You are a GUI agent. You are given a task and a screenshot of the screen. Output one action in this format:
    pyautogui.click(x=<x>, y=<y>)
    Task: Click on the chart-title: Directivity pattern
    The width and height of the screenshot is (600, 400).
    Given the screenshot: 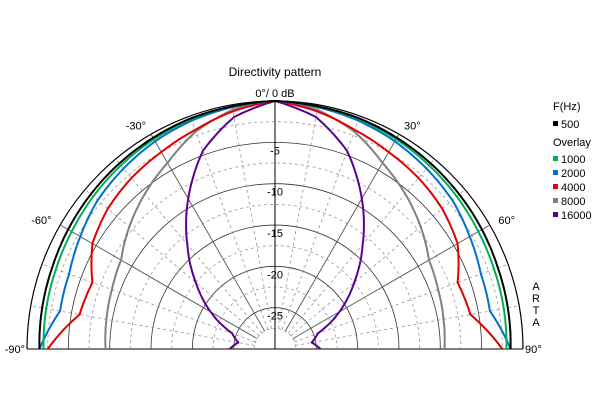 What is the action you would take?
    pyautogui.click(x=275, y=72)
    